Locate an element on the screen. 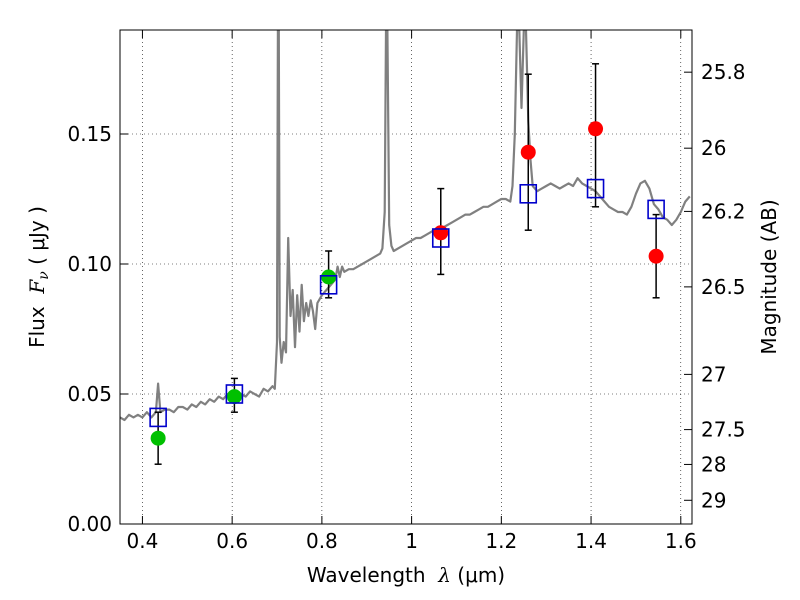 Image resolution: width=800 pixels, height=600 pixels. y2-tick-label: 27 is located at coordinates (713, 374).